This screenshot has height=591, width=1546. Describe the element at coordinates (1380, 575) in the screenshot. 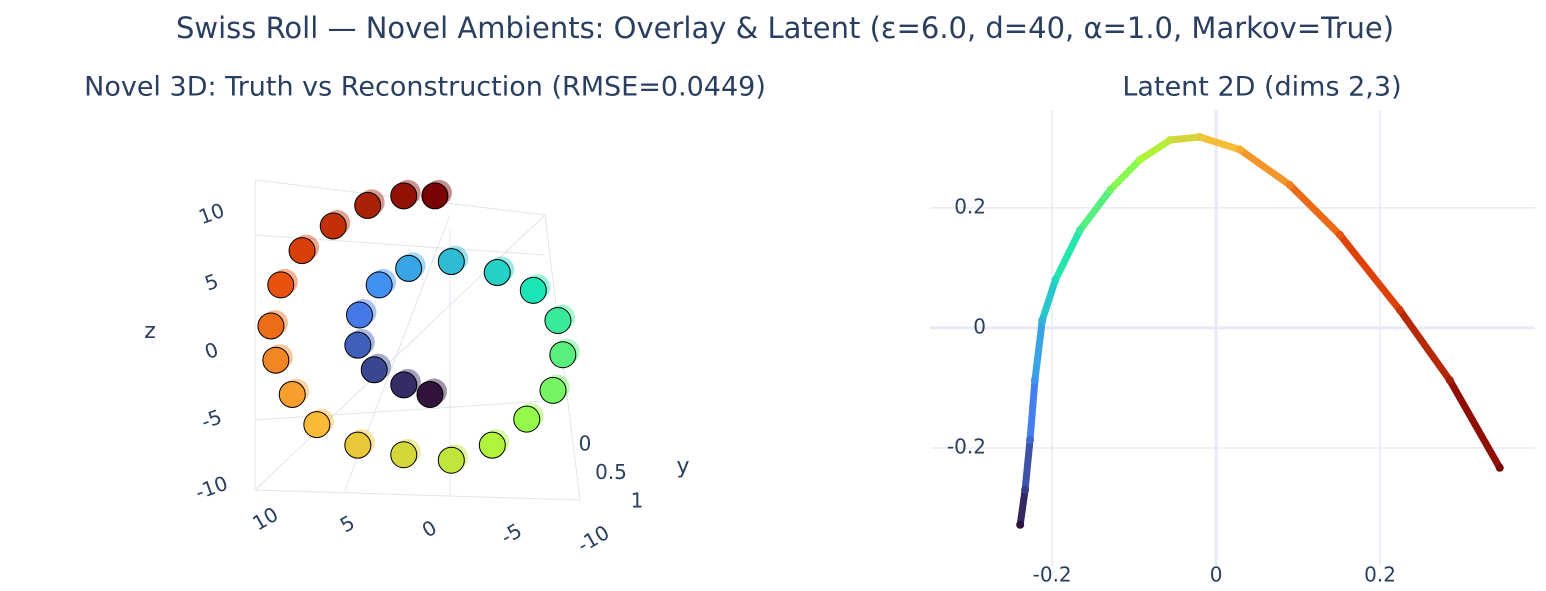

I see `x-tick-label: 0.2` at that location.